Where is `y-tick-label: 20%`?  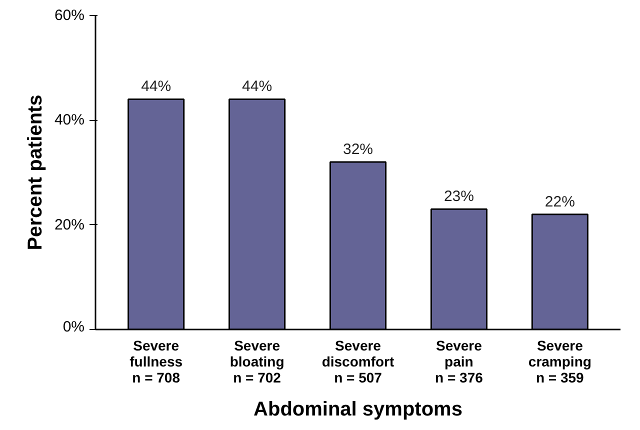
y-tick-label: 20% is located at coordinates (69, 225).